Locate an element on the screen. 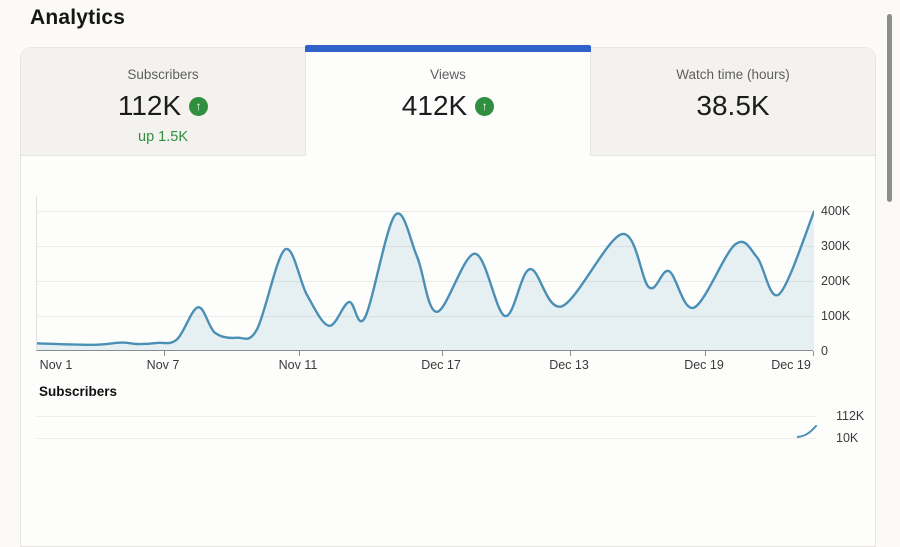 Image resolution: width=900 pixels, height=547 pixels. tab-subscribers-delta: up 1.5K is located at coordinates (163, 137).